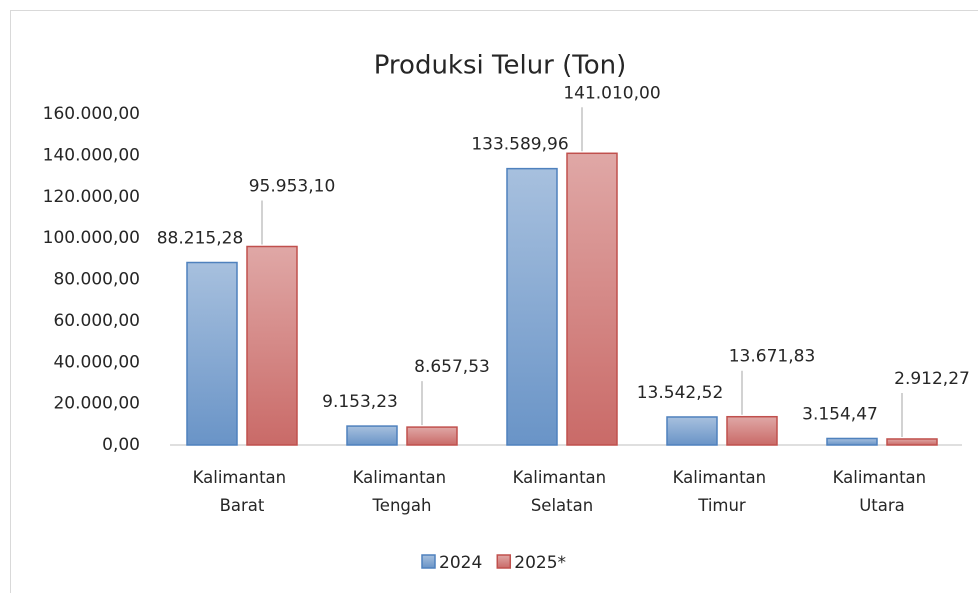 Image resolution: width=978 pixels, height=593 pixels. I want to click on x-tick-label: Kalimantan Barat, so click(242, 491).